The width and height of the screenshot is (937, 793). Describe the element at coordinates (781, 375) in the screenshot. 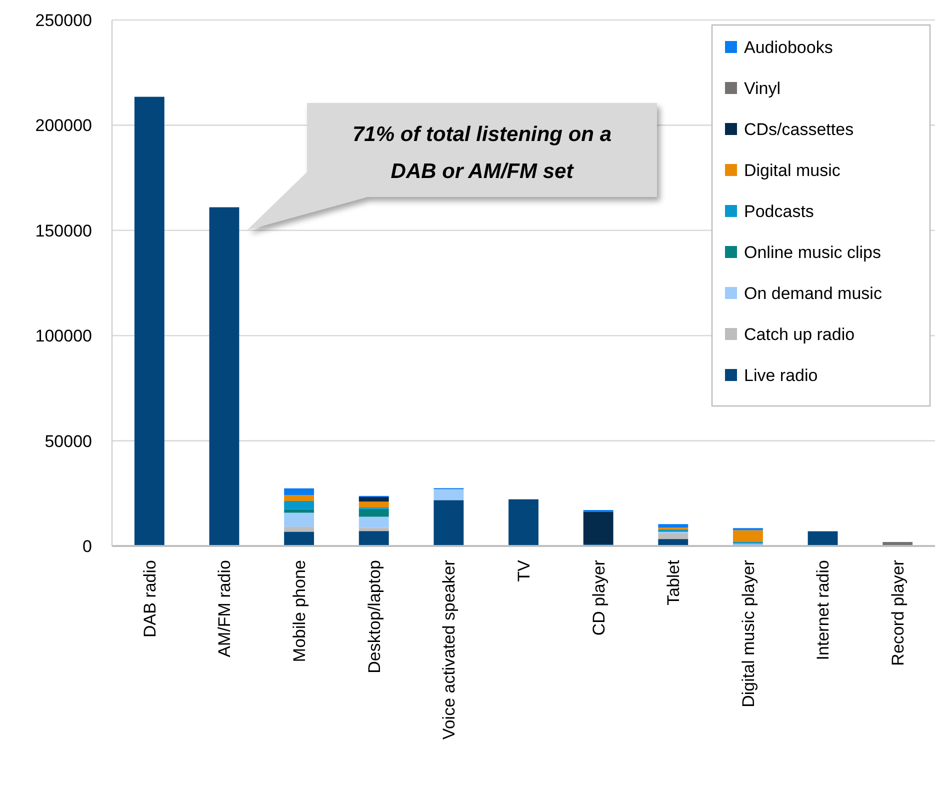

I see `legend-label: Live radio` at that location.